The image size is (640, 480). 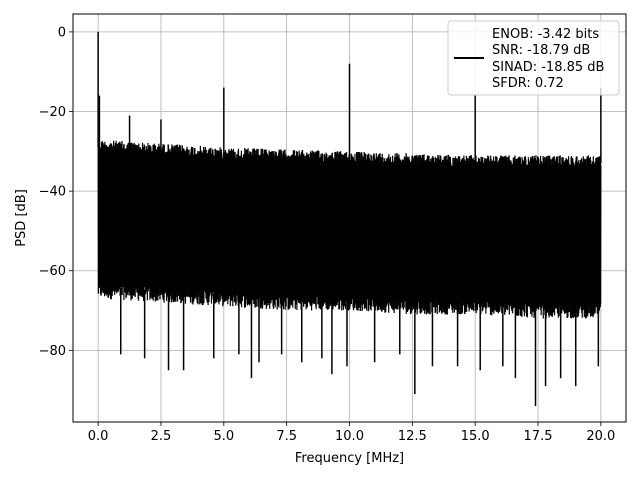 What do you see at coordinates (600, 436) in the screenshot?
I see `x-tick-label: 20.0` at bounding box center [600, 436].